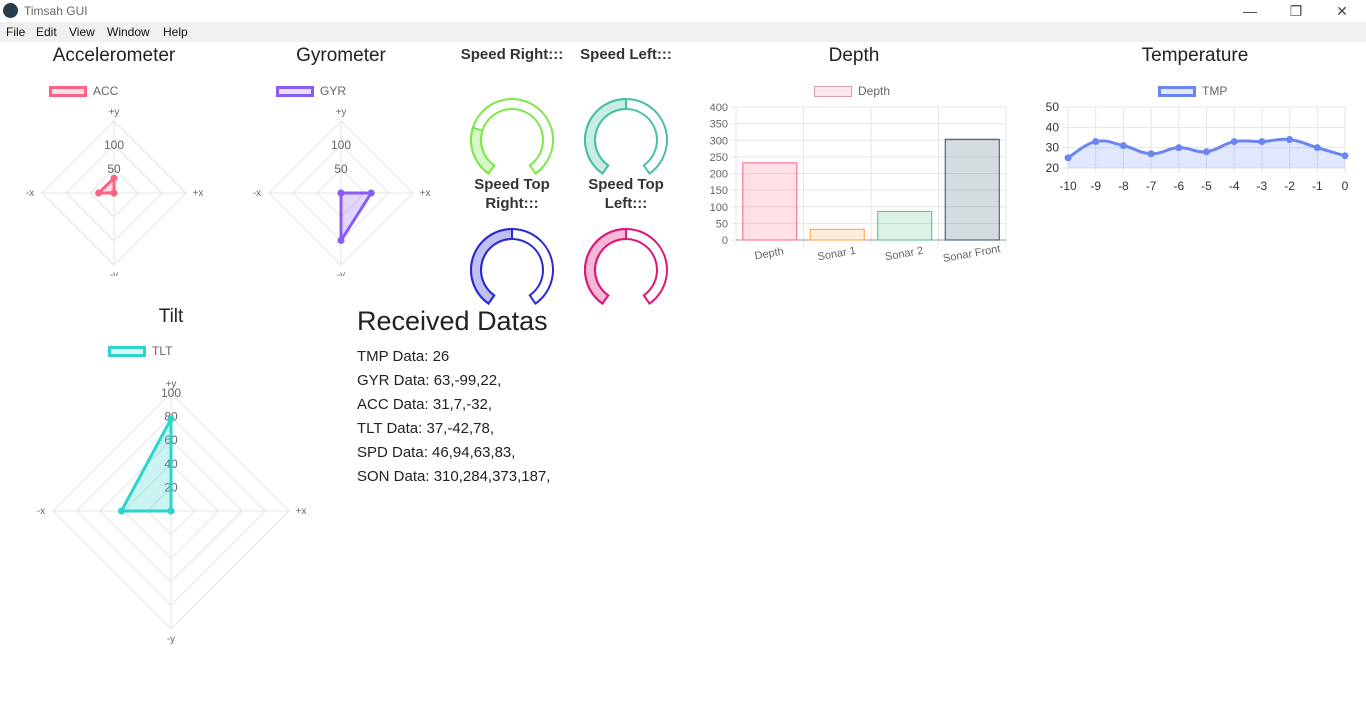 The height and width of the screenshot is (728, 1366). I want to click on legend-label: ACC, so click(106, 91).